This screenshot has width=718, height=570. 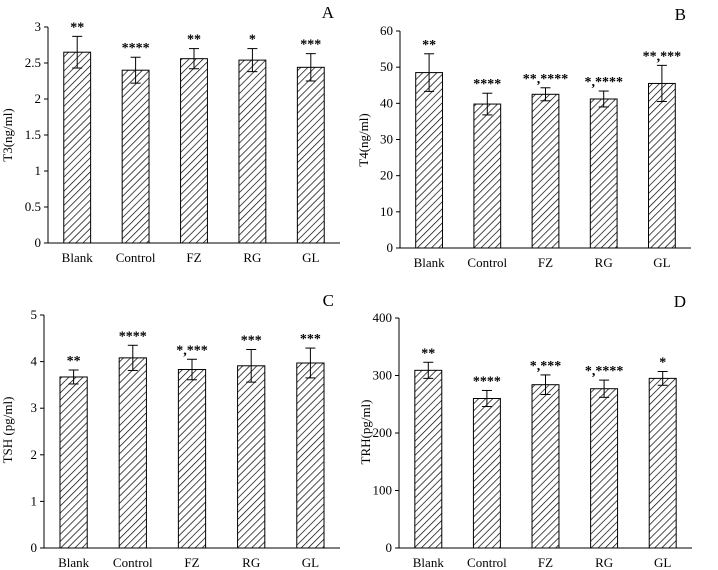 What do you see at coordinates (365, 432) in the screenshot?
I see `y-axis-label: TRH(pg/ml)` at bounding box center [365, 432].